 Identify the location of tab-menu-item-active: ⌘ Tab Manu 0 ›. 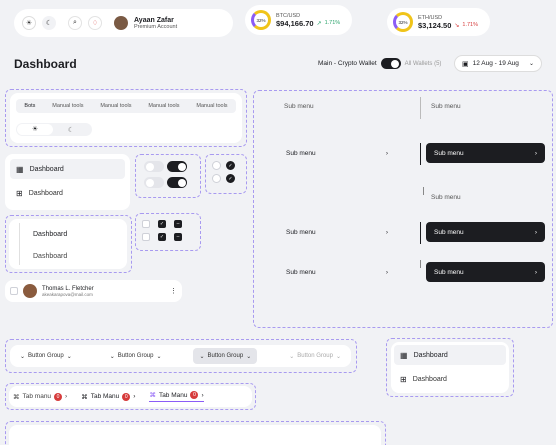
(176, 396).